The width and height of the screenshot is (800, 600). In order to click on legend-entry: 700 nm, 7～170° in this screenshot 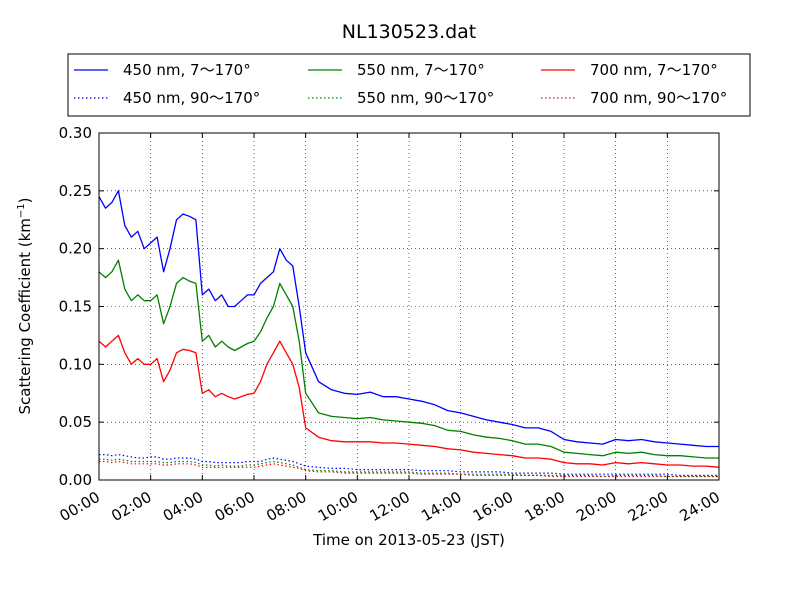, I will do `click(629, 70)`.